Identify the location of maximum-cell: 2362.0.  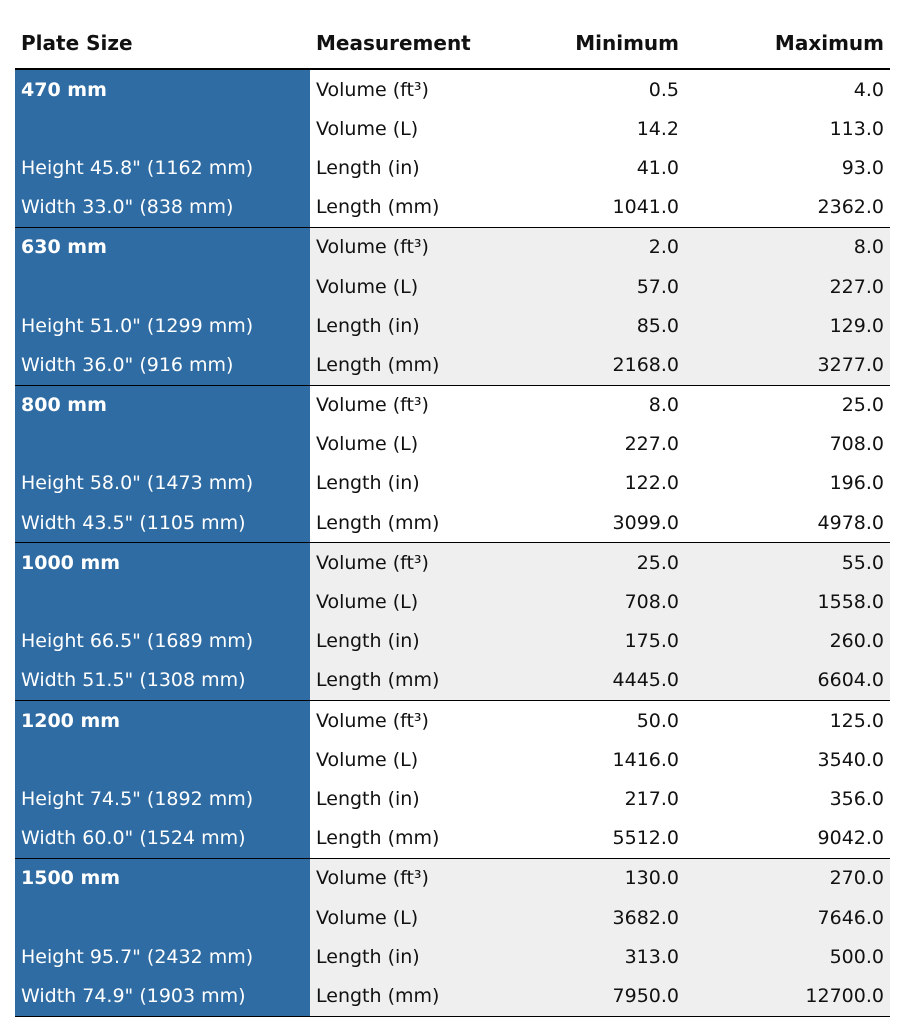
(787, 207).